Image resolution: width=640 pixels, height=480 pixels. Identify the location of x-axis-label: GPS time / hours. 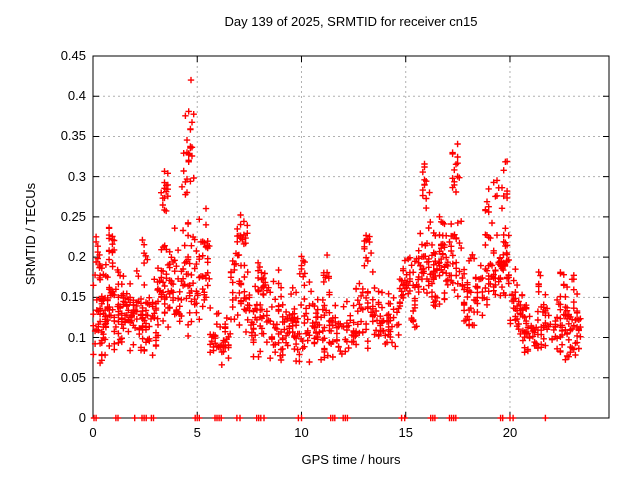
(351, 459).